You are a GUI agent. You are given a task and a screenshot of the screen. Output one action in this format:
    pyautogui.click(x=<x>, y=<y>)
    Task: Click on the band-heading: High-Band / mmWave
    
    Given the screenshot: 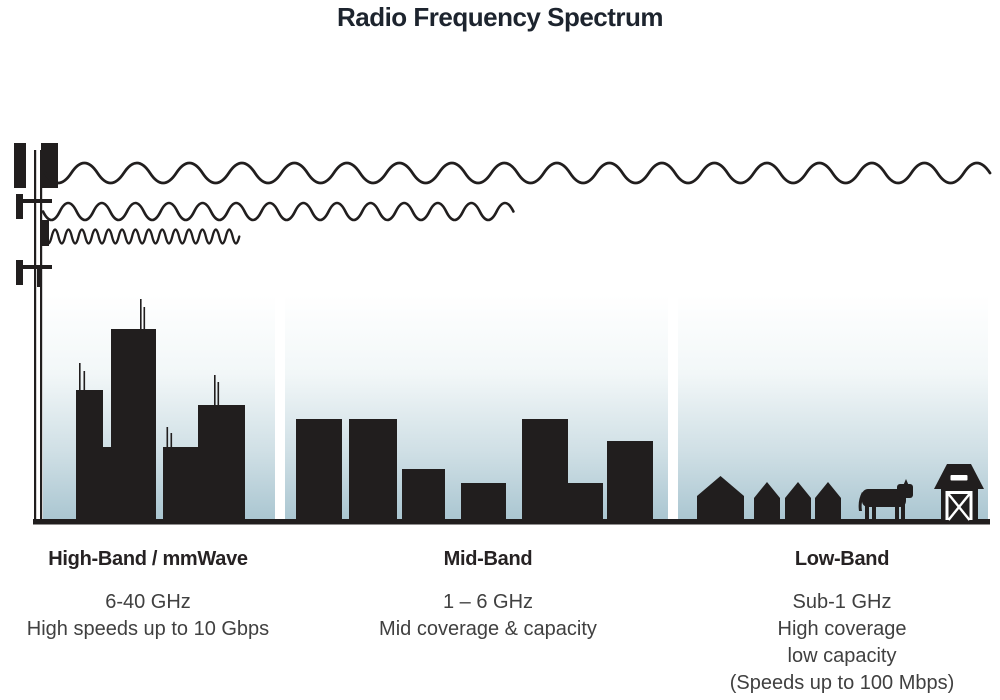 What is the action you would take?
    pyautogui.click(x=148, y=559)
    